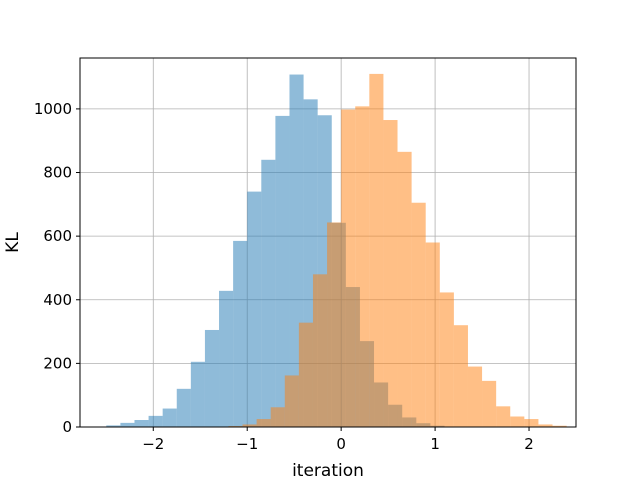  Describe the element at coordinates (57, 300) in the screenshot. I see `y-tick-label: 400` at that location.